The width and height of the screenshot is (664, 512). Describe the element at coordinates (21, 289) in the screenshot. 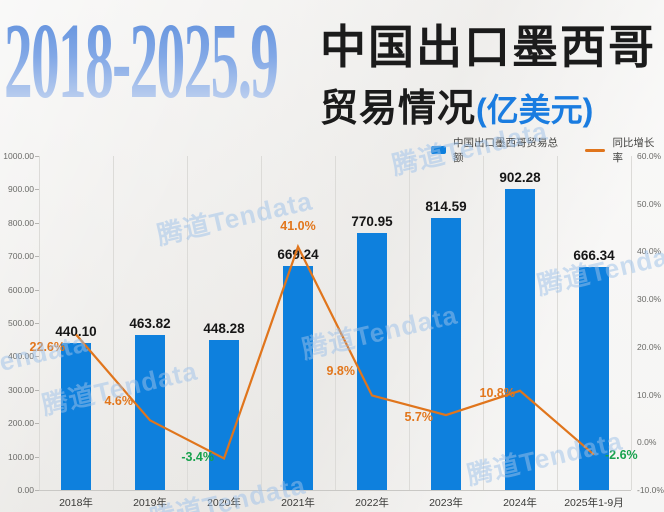

I see `y-axis-left-tick-label: 600.00` at that location.